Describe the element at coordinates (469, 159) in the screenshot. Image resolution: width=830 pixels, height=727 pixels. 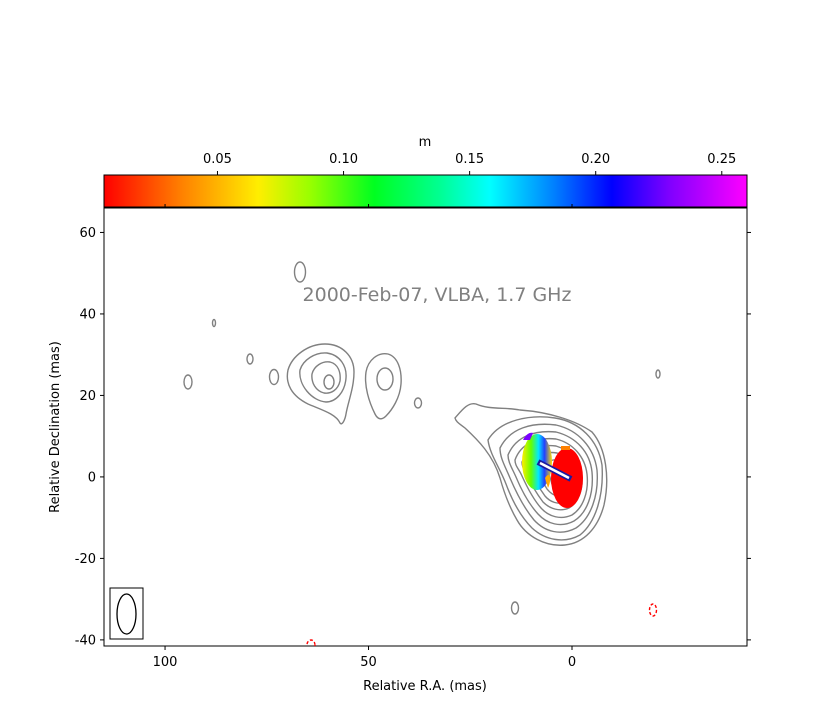
I see `colorbar-tick-label: 0.15` at that location.